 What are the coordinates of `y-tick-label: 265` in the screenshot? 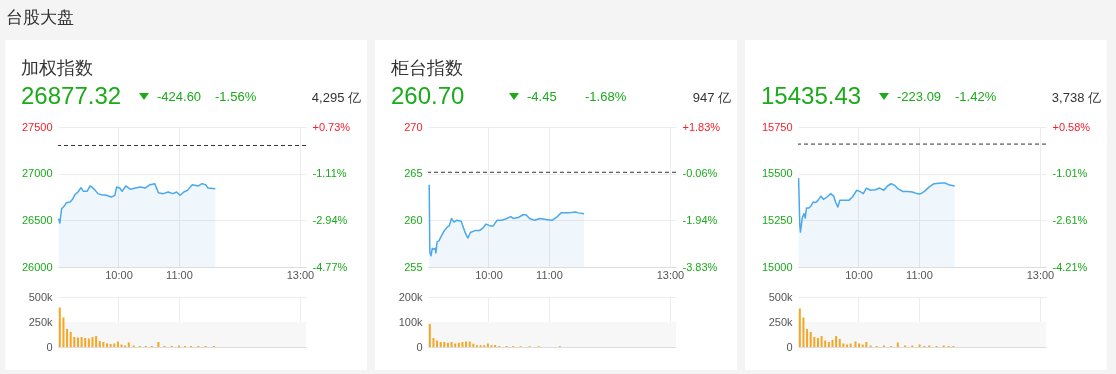 It's located at (413, 173).